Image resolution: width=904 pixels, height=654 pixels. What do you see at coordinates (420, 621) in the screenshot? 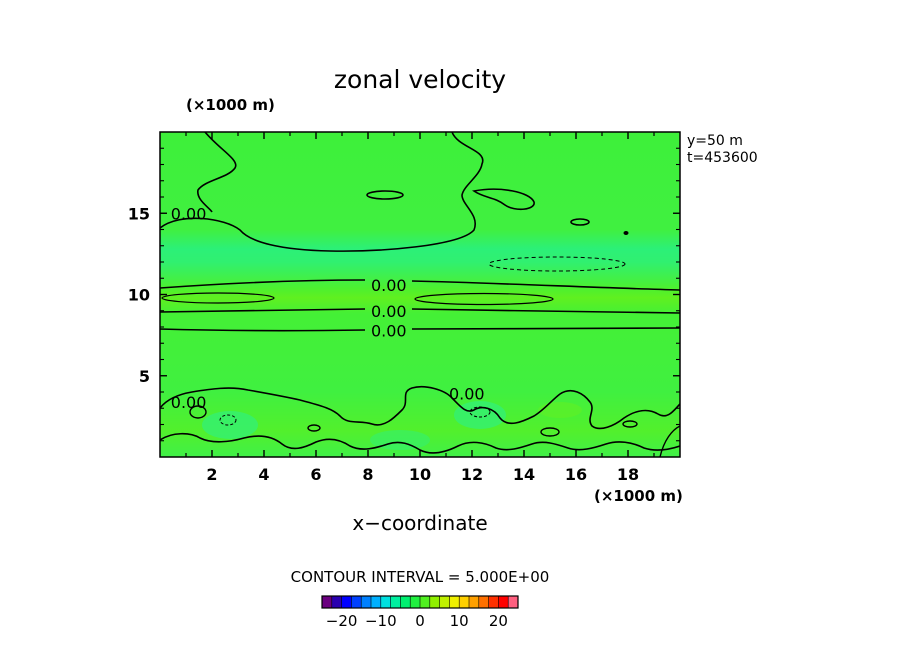
I see `colorbar-tick-label: 0` at bounding box center [420, 621].